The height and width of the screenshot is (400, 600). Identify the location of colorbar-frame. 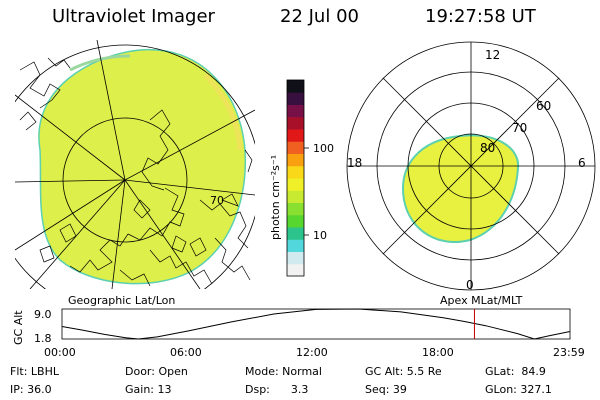
(295, 178).